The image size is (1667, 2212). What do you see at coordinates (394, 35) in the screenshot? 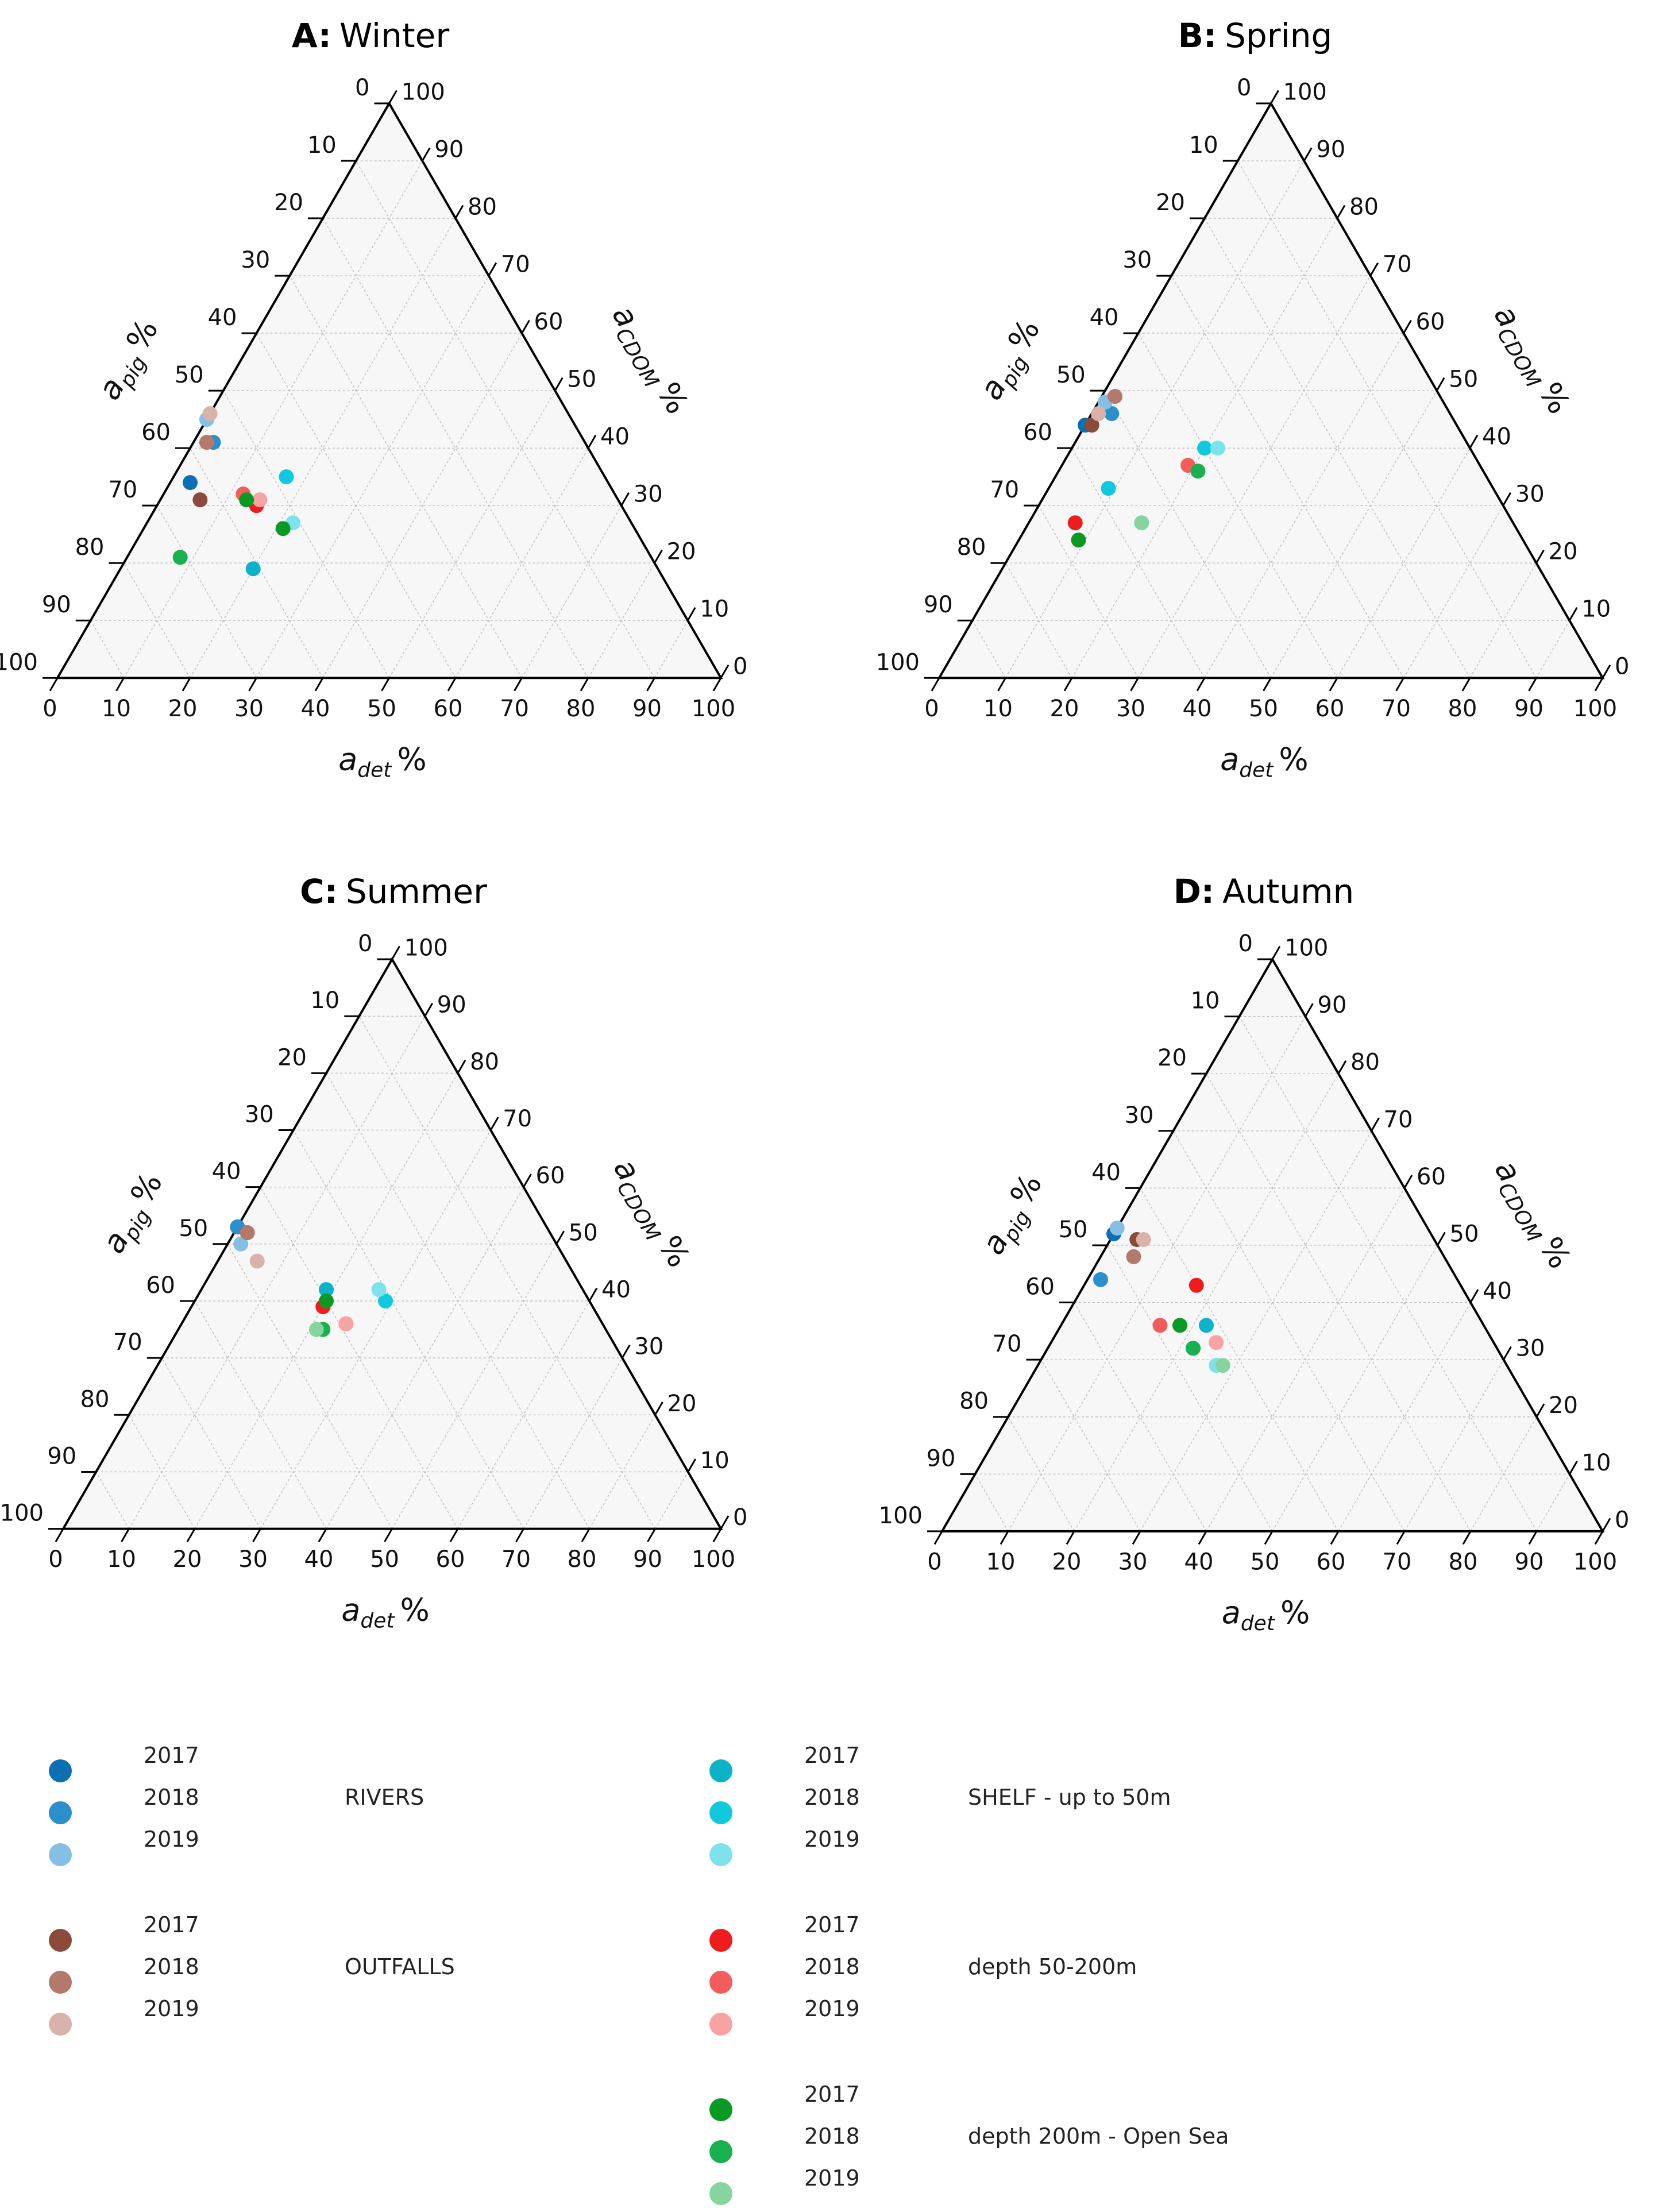
I see `panel-season: Winter` at bounding box center [394, 35].